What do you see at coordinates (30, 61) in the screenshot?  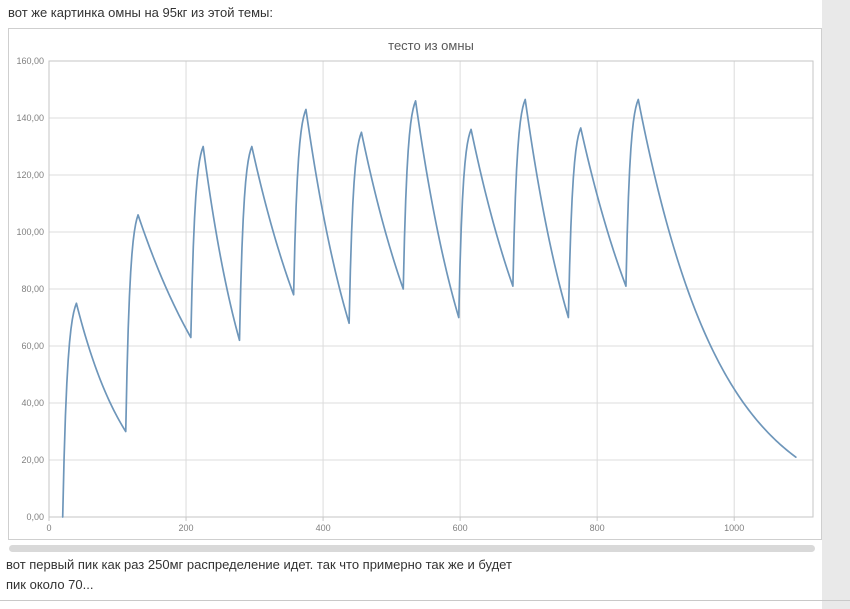 I see `svg-text: 160,00` at bounding box center [30, 61].